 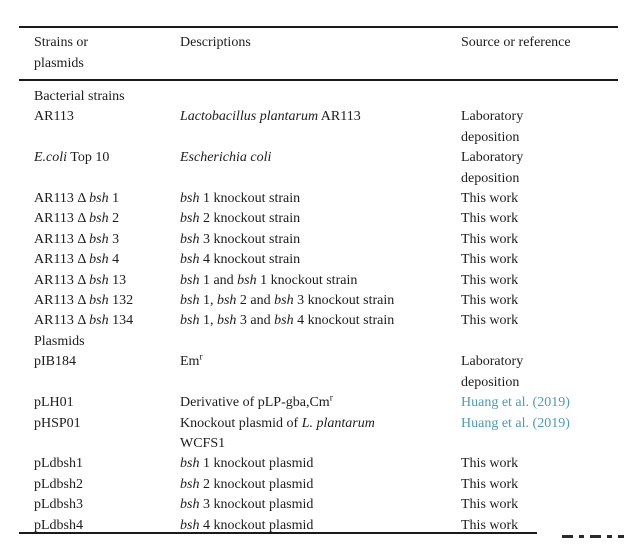 I want to click on strain-name-cell: AR113 Δ bsh 13, so click(x=107, y=281).